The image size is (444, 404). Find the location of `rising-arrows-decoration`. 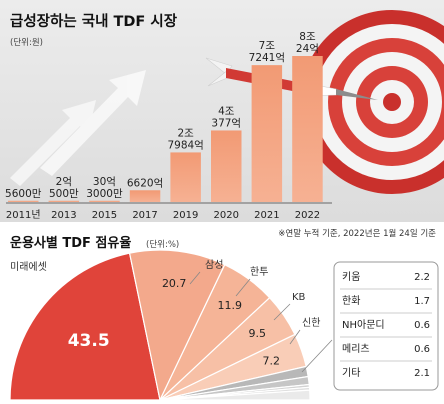

rising-arrows-decoration is located at coordinates (78, 128).